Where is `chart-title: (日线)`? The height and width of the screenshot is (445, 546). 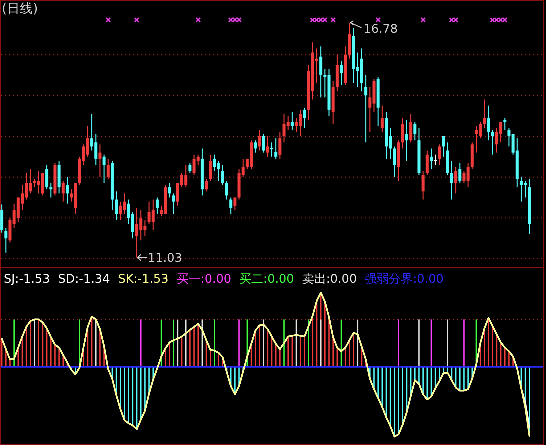
chart-title: (日线) is located at coordinates (20, 9).